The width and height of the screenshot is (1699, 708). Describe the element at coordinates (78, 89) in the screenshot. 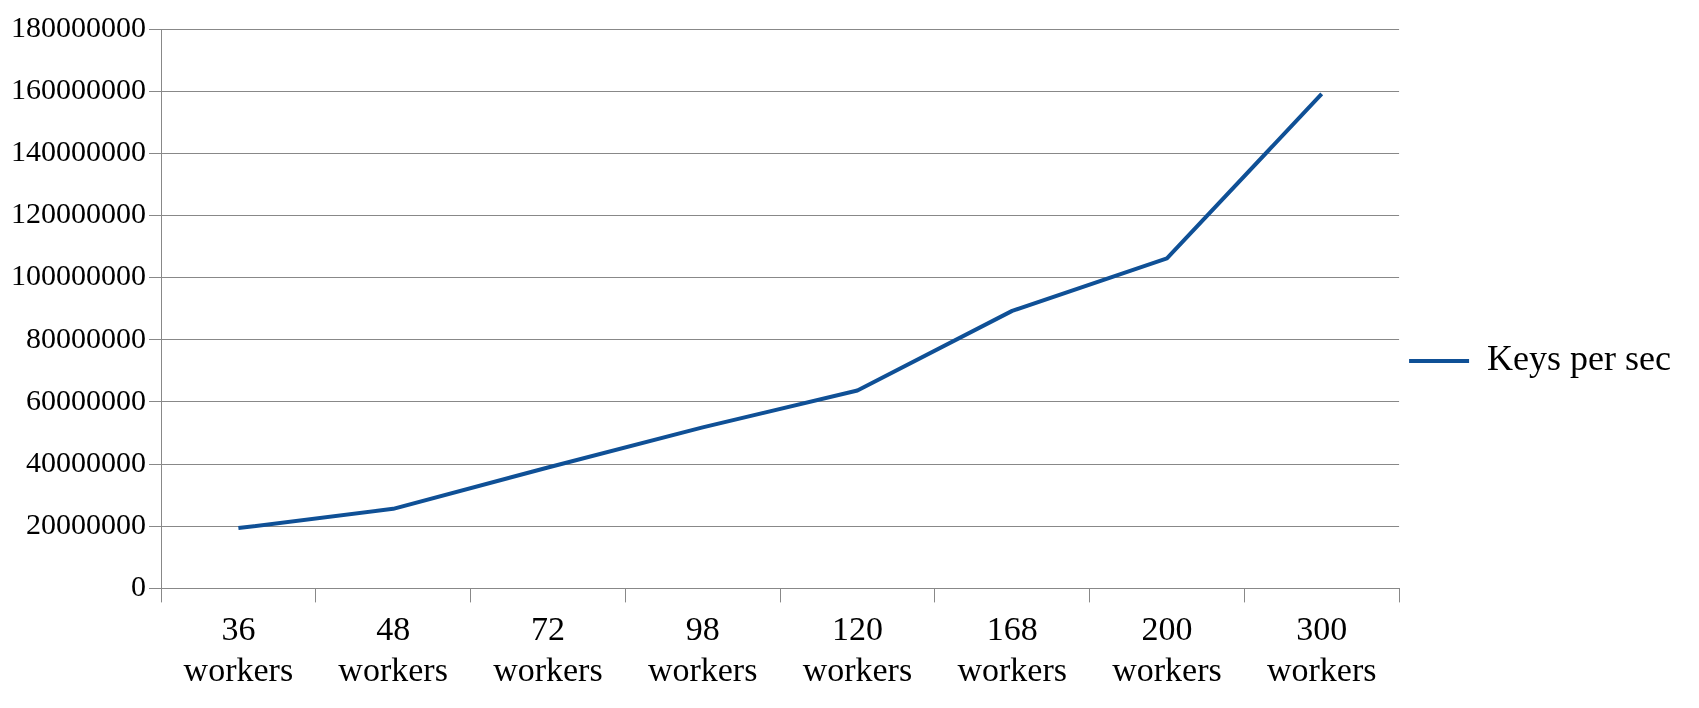

I see `y-tick-label: 160000000` at that location.